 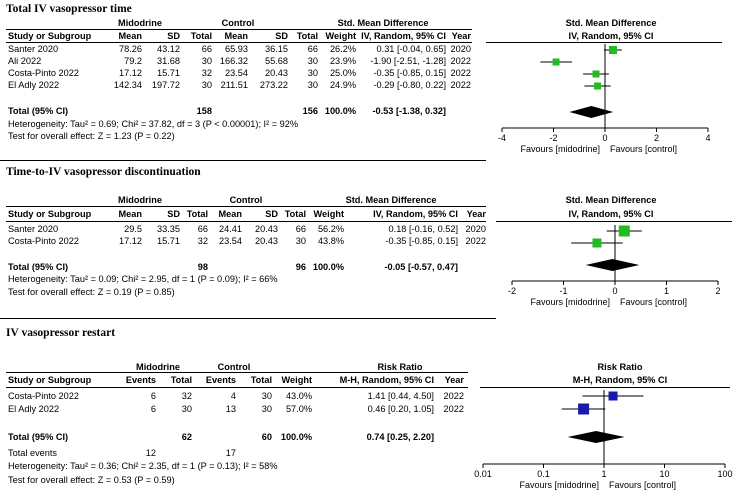 What do you see at coordinates (476, 214) in the screenshot?
I see `col-header-year: Year` at bounding box center [476, 214].